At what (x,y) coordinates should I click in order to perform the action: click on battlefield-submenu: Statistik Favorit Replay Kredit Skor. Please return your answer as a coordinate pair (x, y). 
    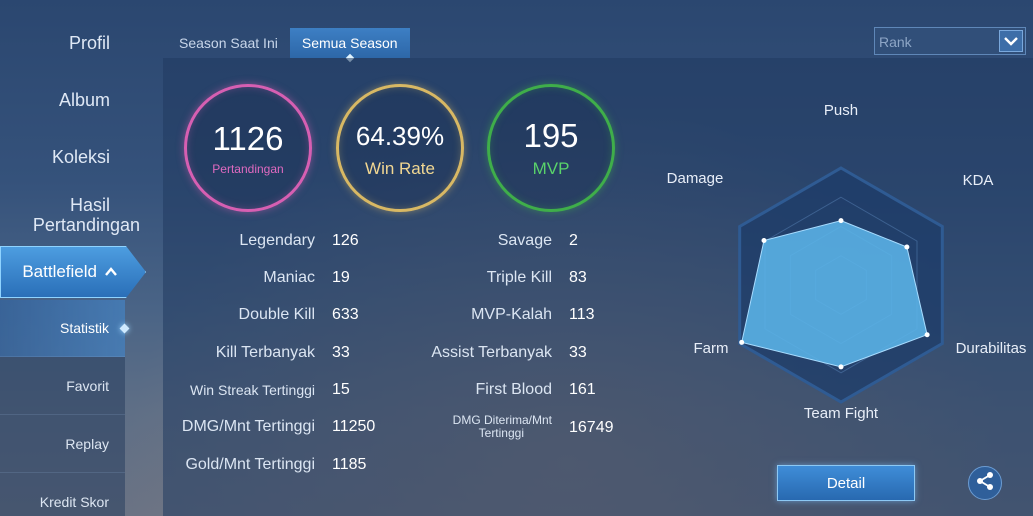
    Looking at the image, I should click on (65, 408).